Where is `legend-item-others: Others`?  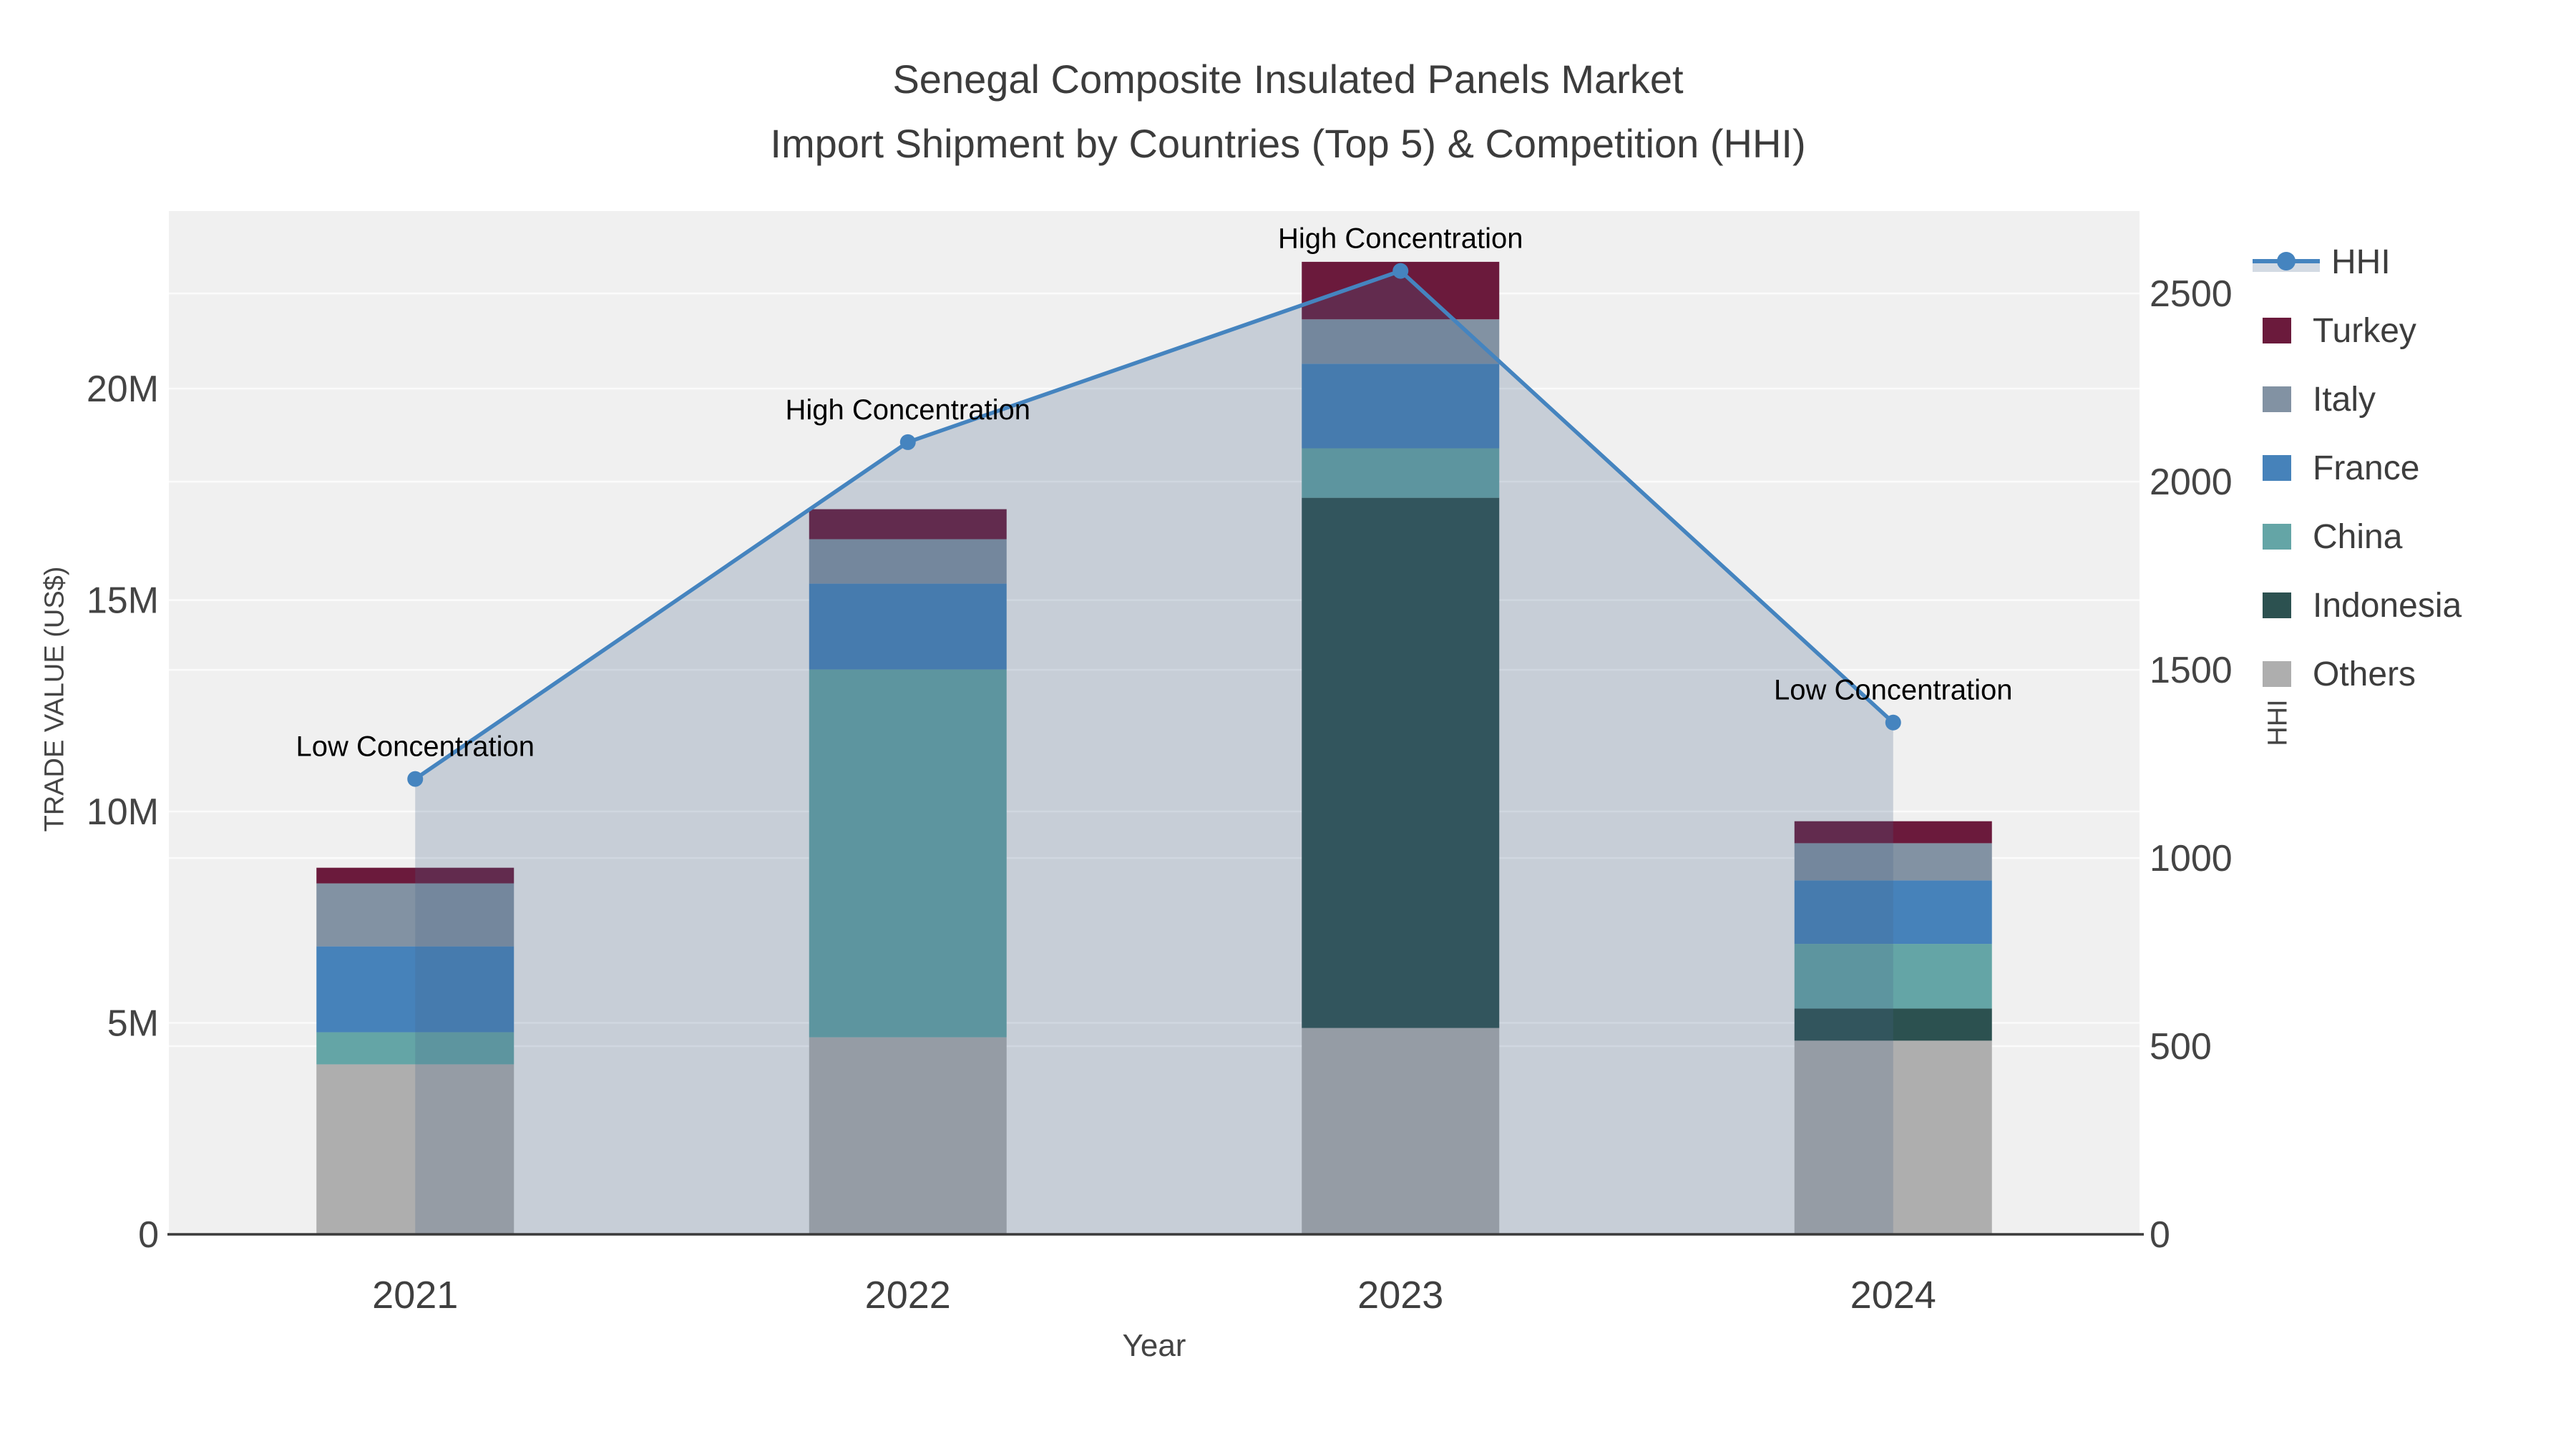 legend-item-others: Others is located at coordinates (2357, 674).